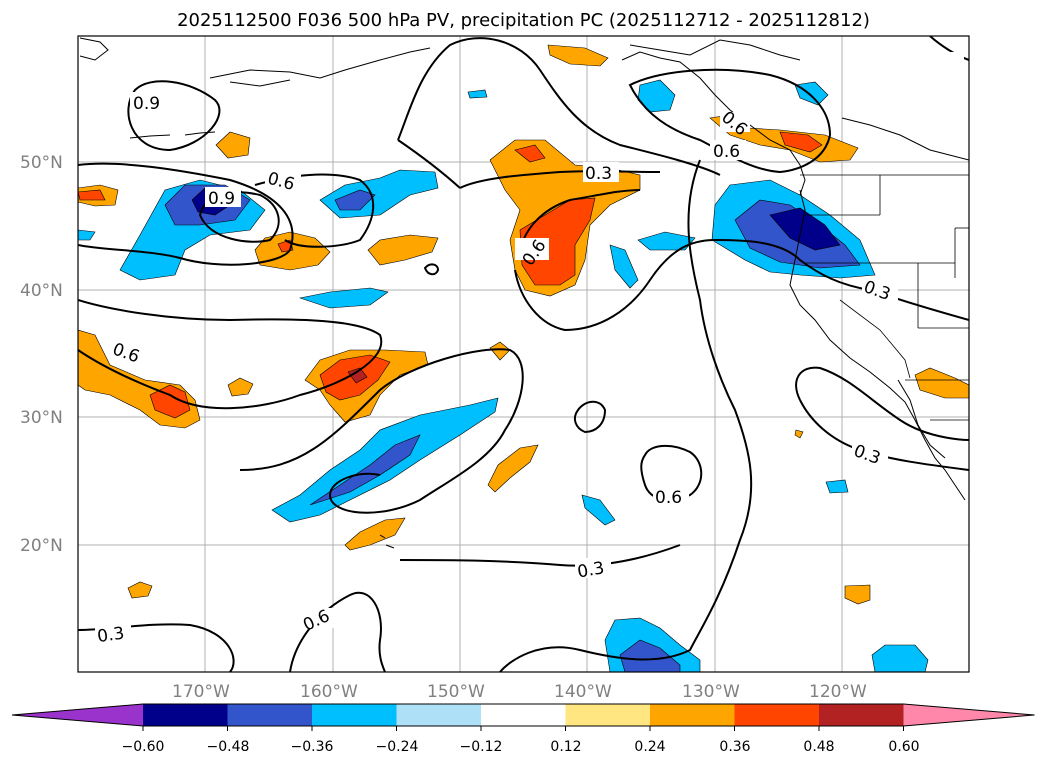 The height and width of the screenshot is (765, 1047). Describe the element at coordinates (734, 747) in the screenshot. I see `colorbar-tick-label: 0.36` at that location.